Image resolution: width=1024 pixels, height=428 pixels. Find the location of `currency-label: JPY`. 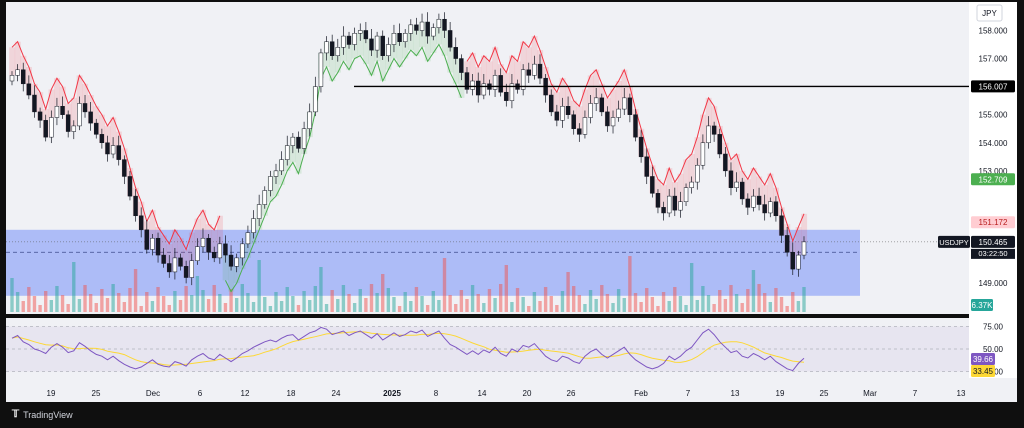

currency-label: JPY is located at coordinates (989, 13).